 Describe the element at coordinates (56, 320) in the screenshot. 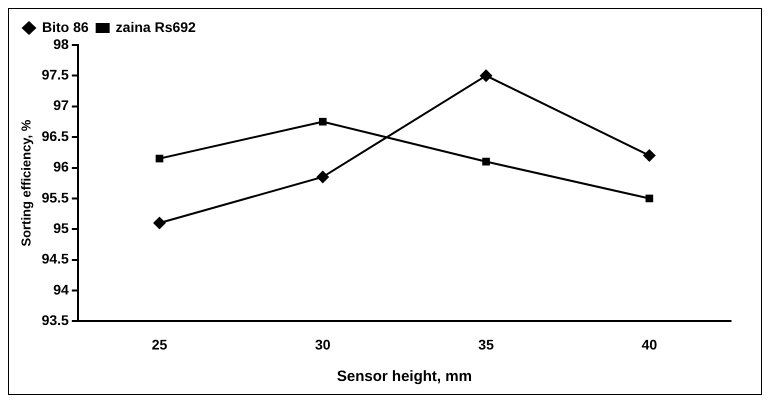

I see `y-tick-label: 93.5` at that location.